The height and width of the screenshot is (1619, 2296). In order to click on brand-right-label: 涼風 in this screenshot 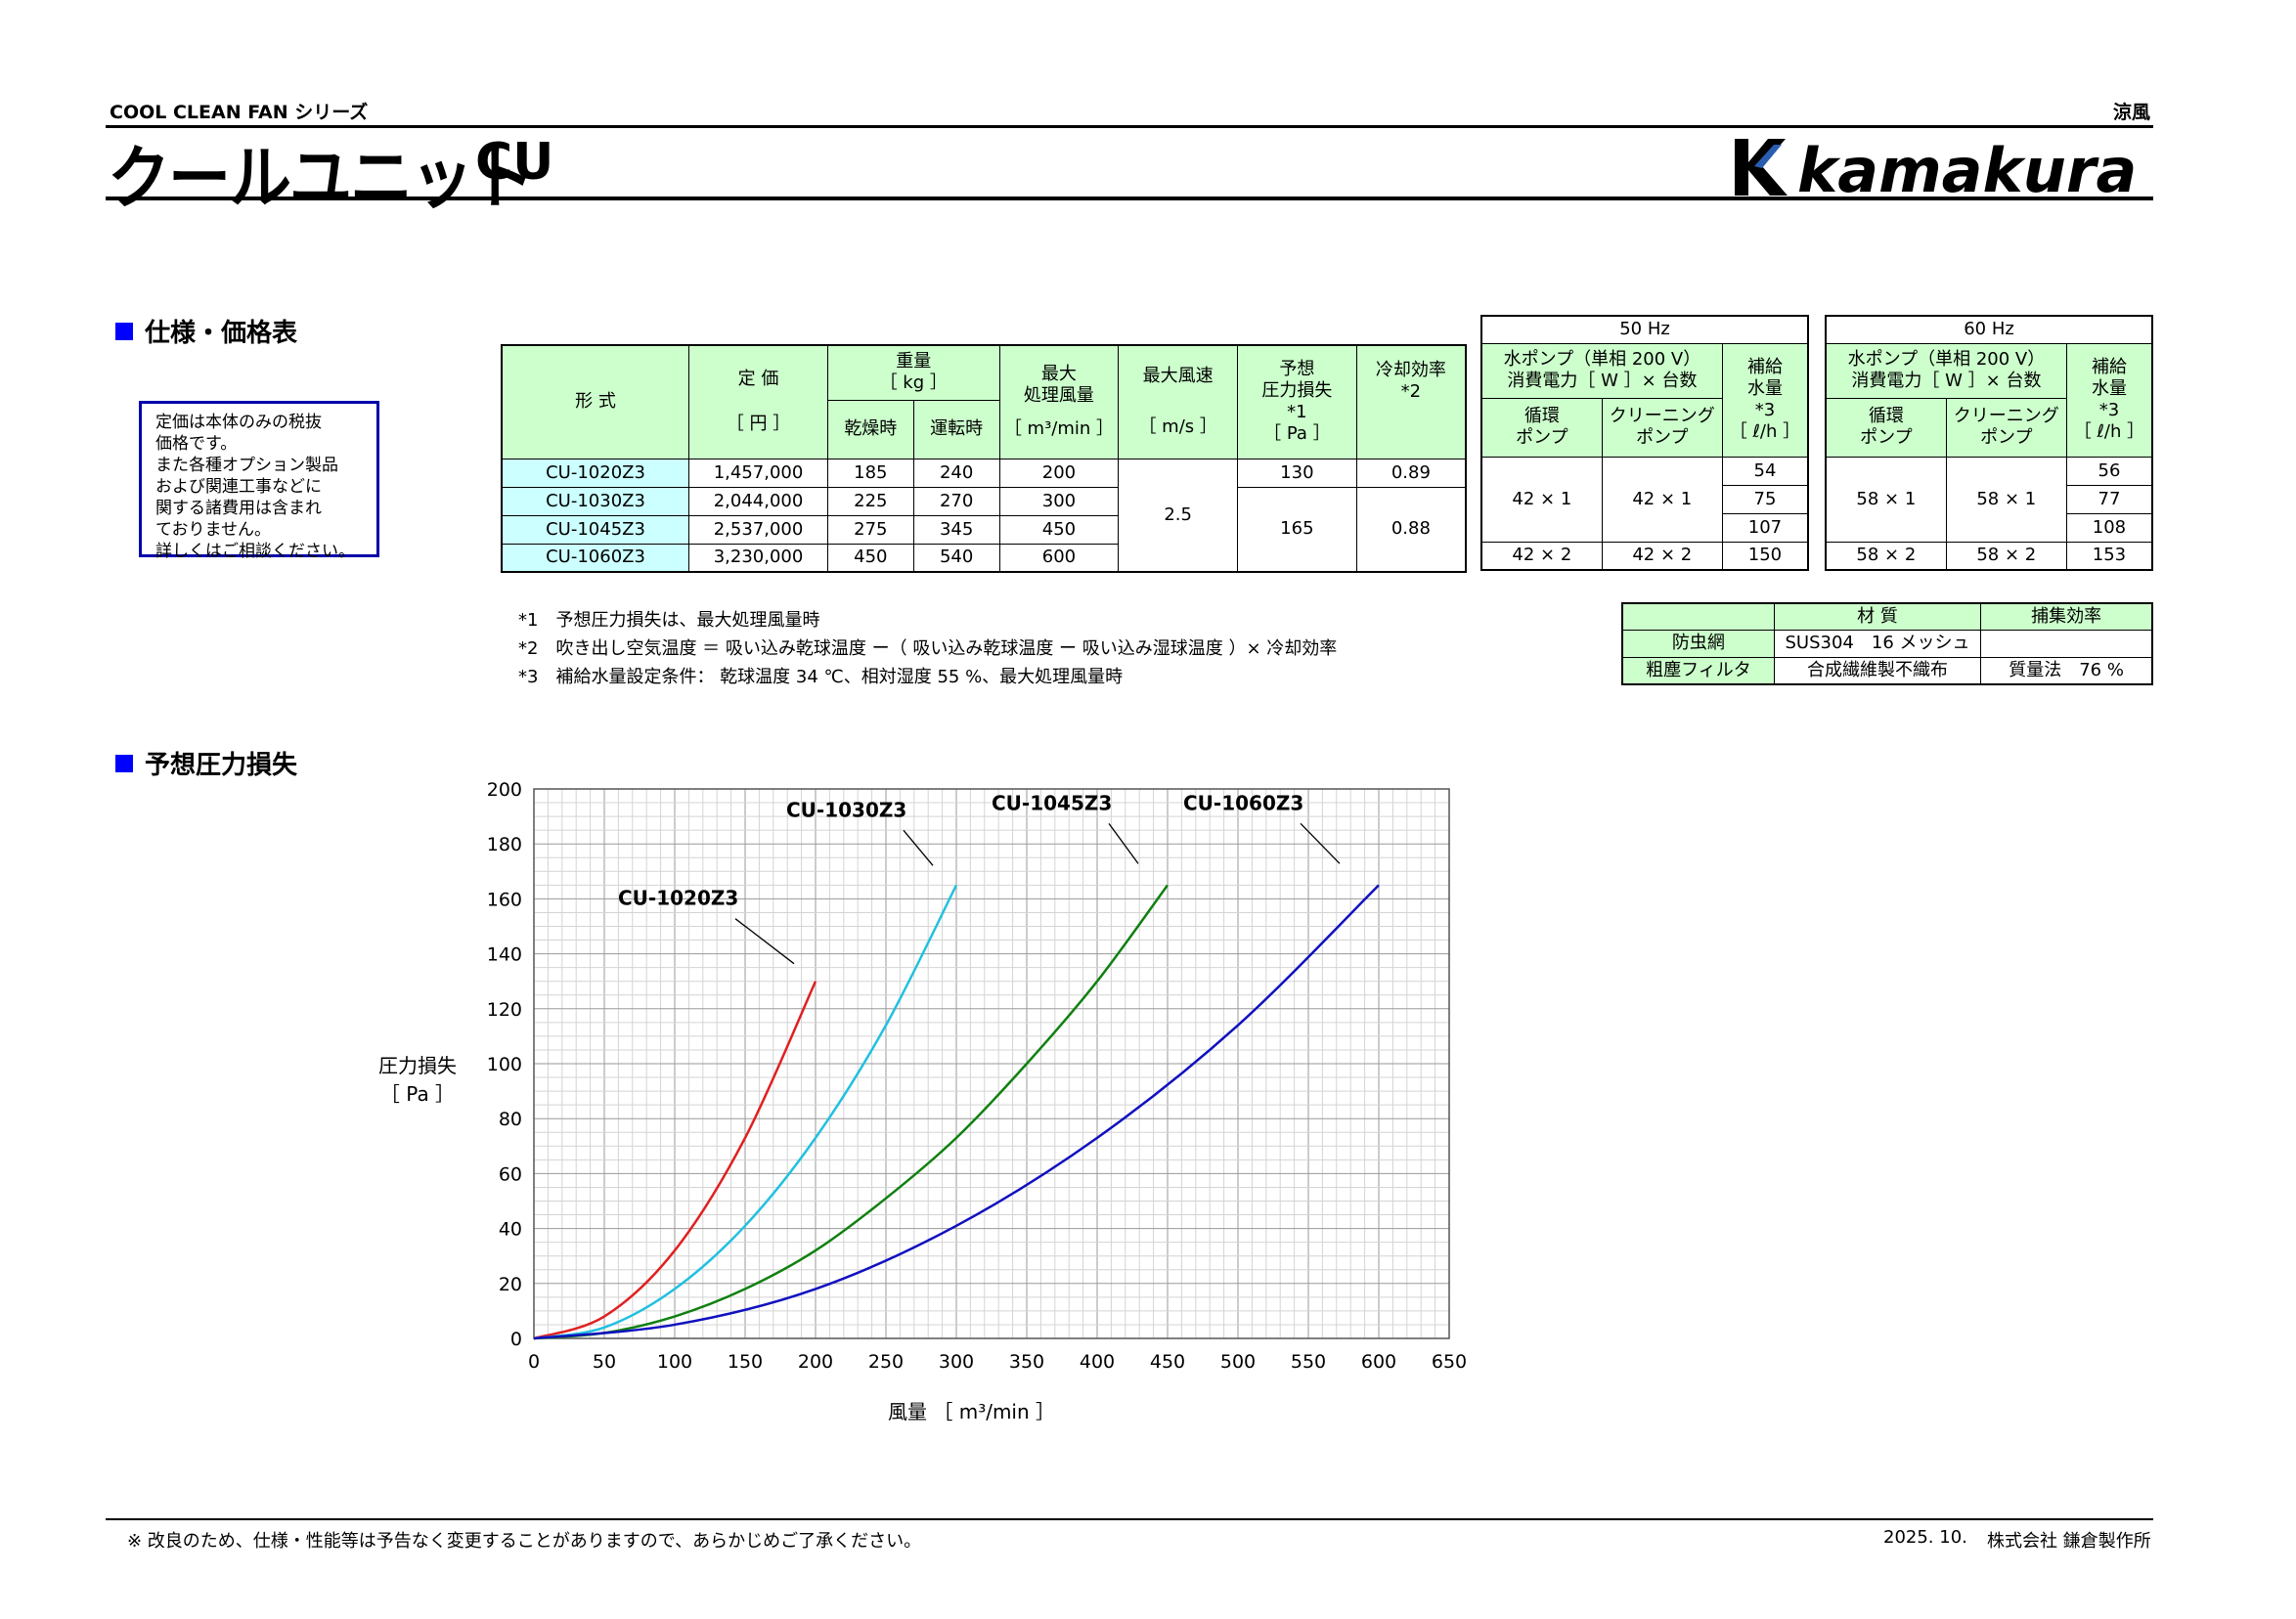, I will do `click(2131, 112)`.